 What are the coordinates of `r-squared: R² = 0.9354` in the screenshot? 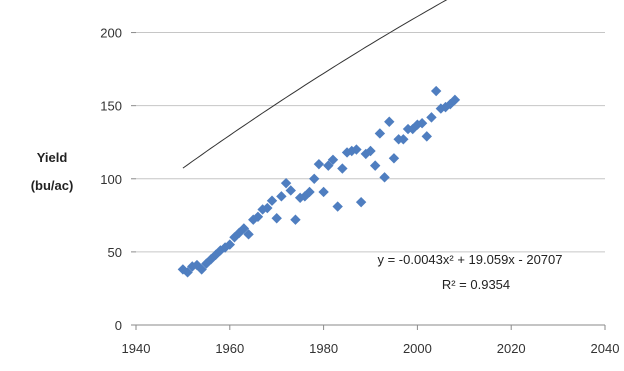 It's located at (476, 284).